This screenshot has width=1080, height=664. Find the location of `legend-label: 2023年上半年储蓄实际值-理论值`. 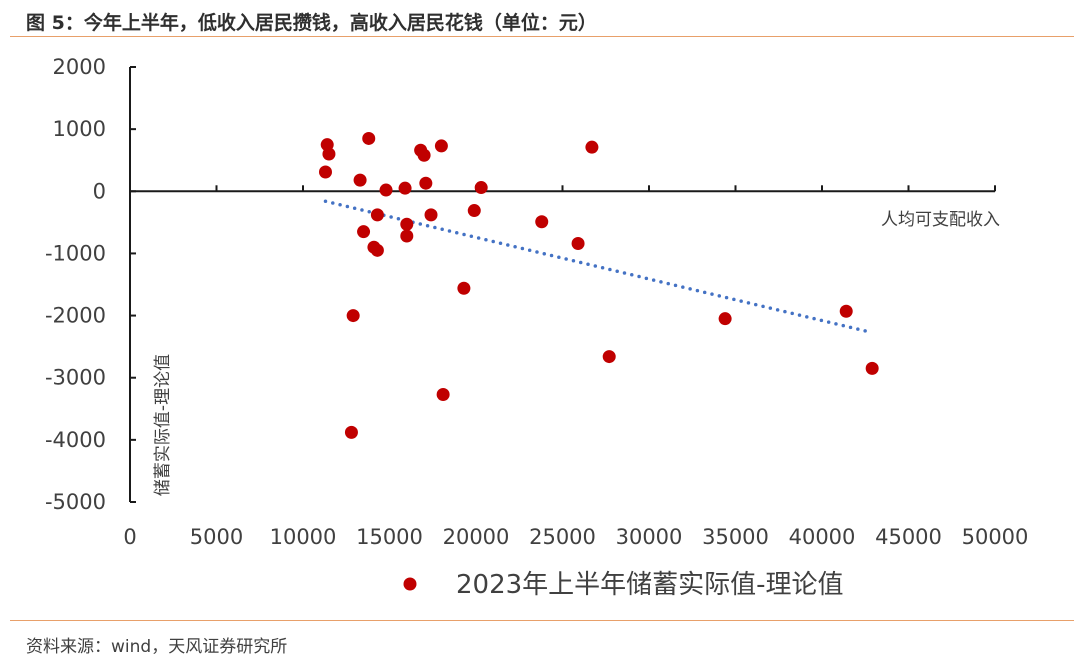

legend-label: 2023年上半年储蓄实际值-理论值 is located at coordinates (650, 585).